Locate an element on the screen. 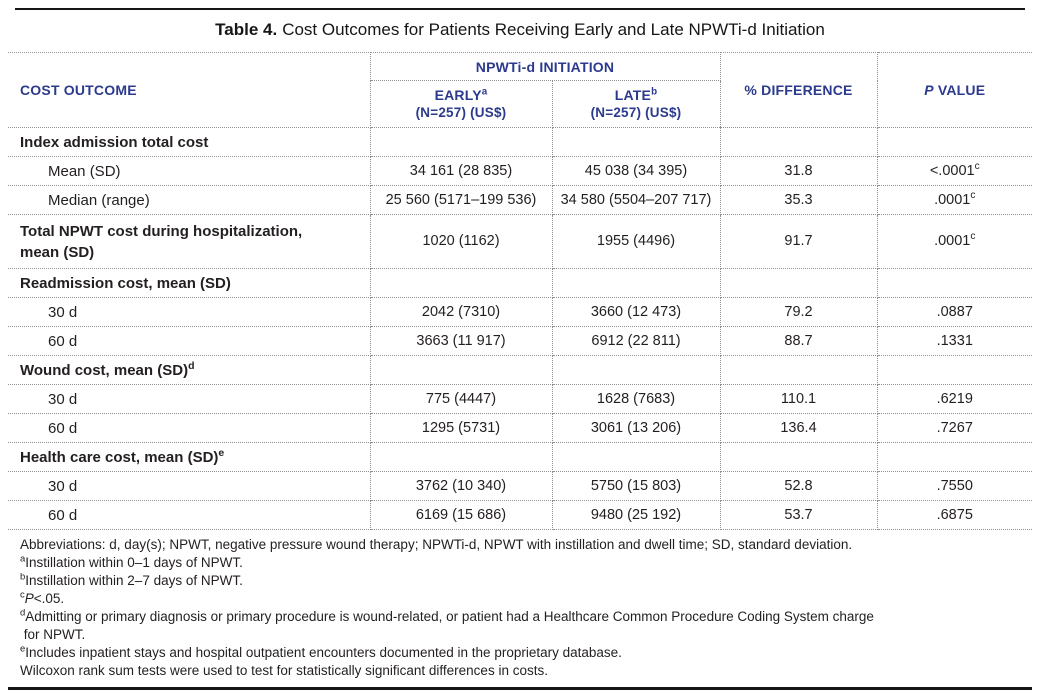 This screenshot has height=698, width=1040. footnote-line: cP<.05. is located at coordinates (42, 597).